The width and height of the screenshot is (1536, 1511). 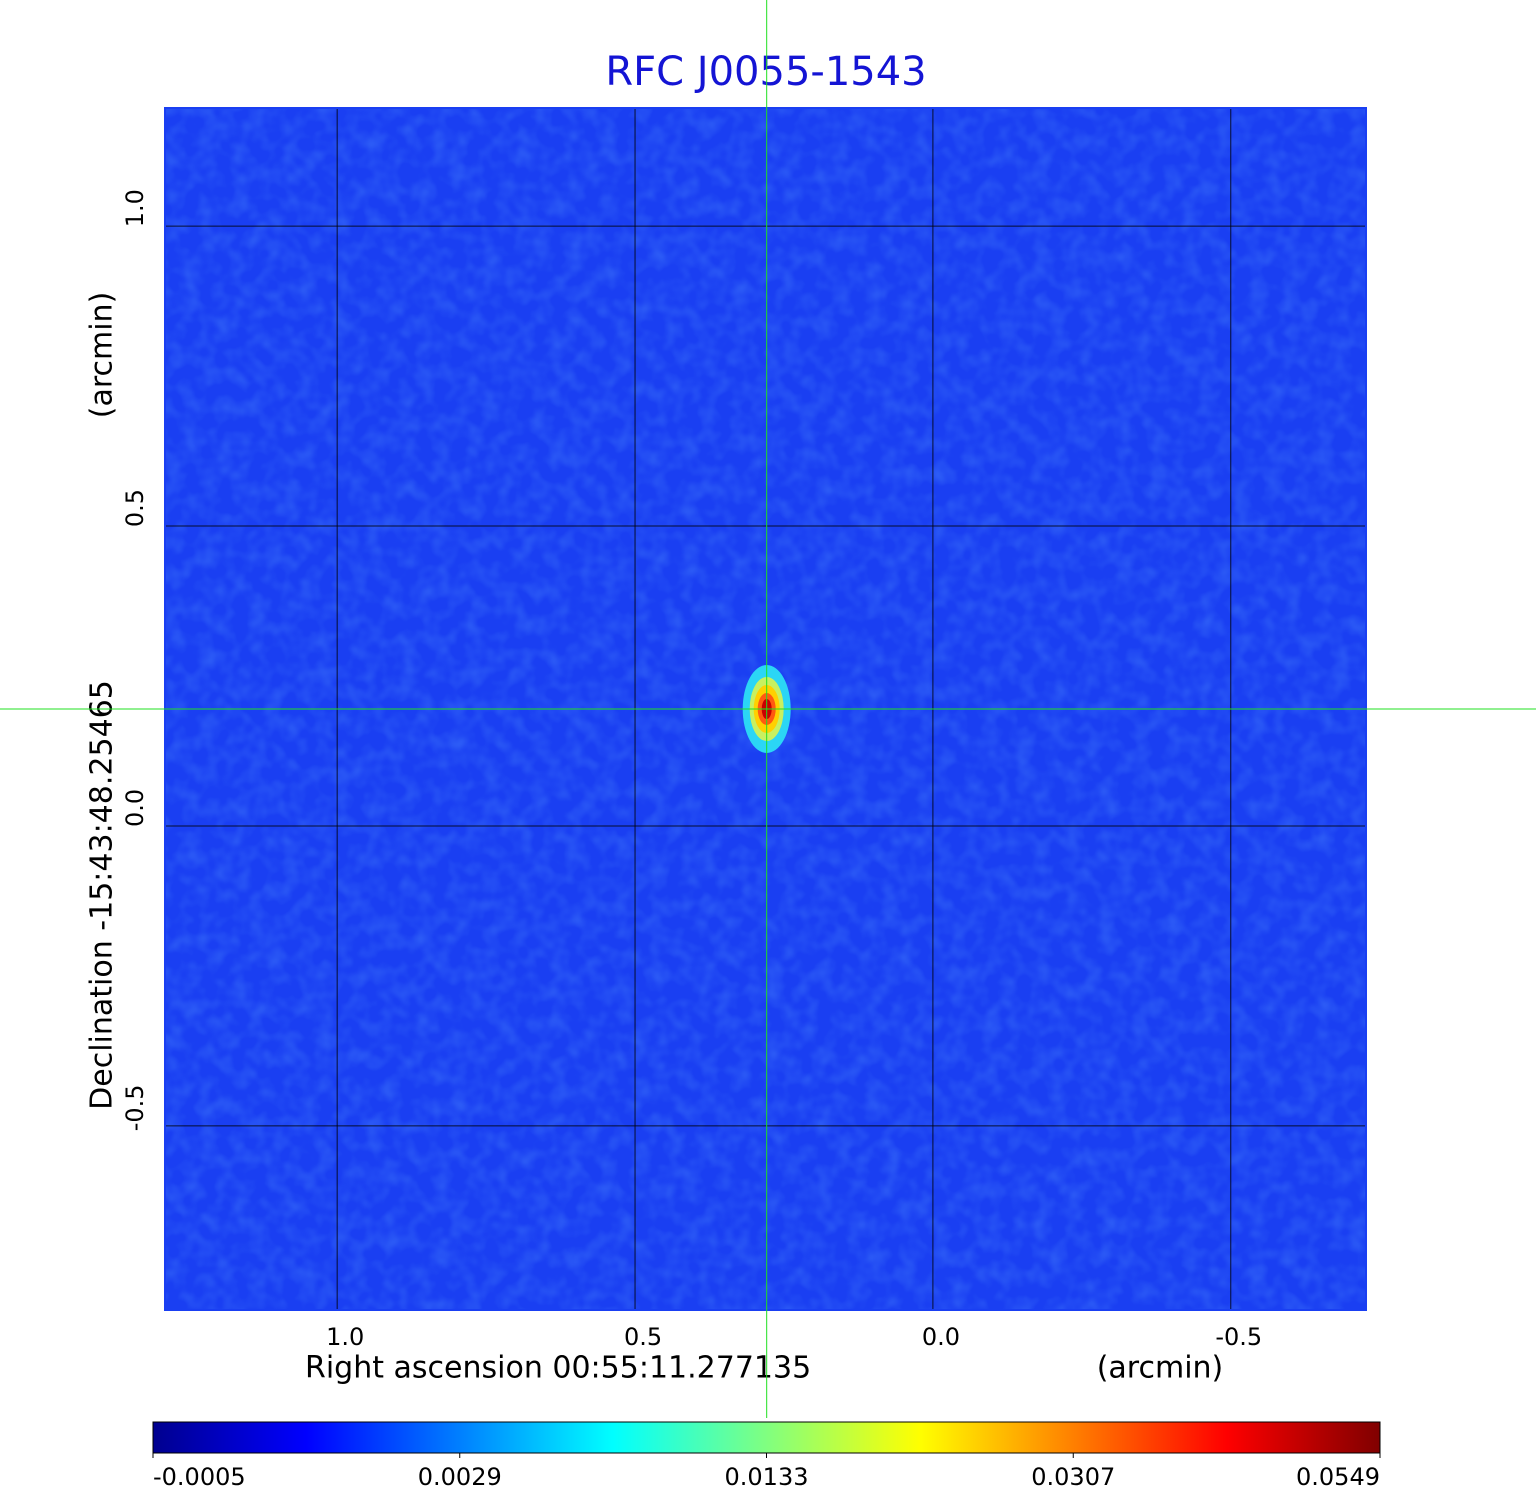 What do you see at coordinates (135, 808) in the screenshot?
I see `y-tick-label: 0.0` at bounding box center [135, 808].